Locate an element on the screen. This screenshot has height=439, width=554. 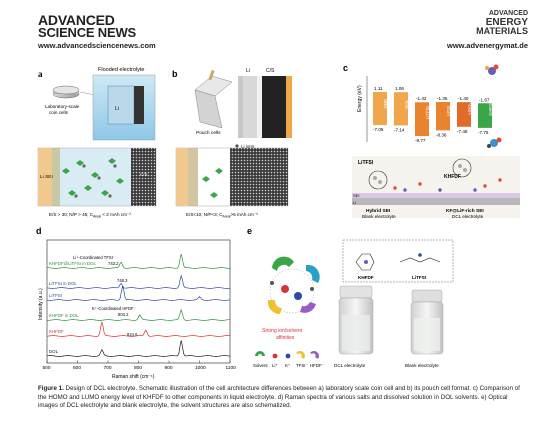
x-tick-label-0: 500 is located at coordinates (47, 368).